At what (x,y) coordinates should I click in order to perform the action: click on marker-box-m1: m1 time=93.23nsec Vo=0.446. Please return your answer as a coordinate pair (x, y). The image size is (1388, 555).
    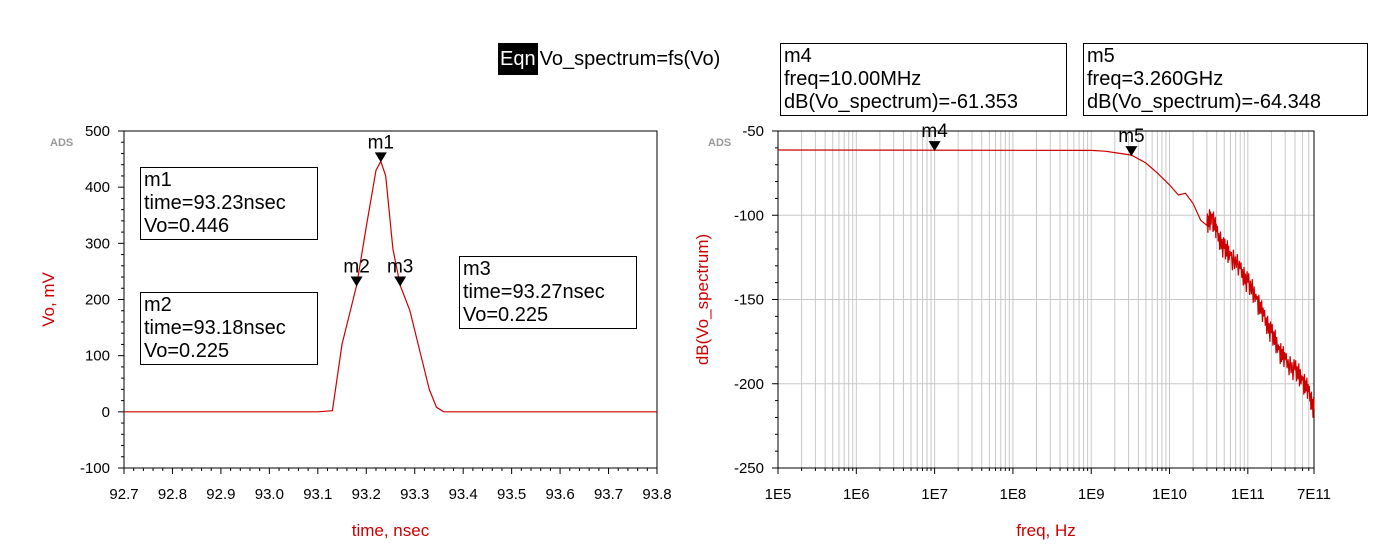
    Looking at the image, I should click on (229, 203).